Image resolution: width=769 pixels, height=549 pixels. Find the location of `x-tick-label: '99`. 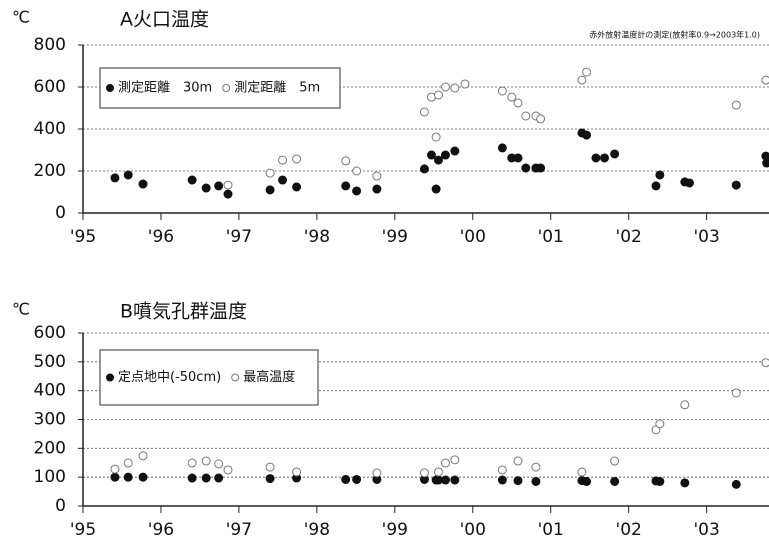

x-tick-label: '99 is located at coordinates (395, 237).